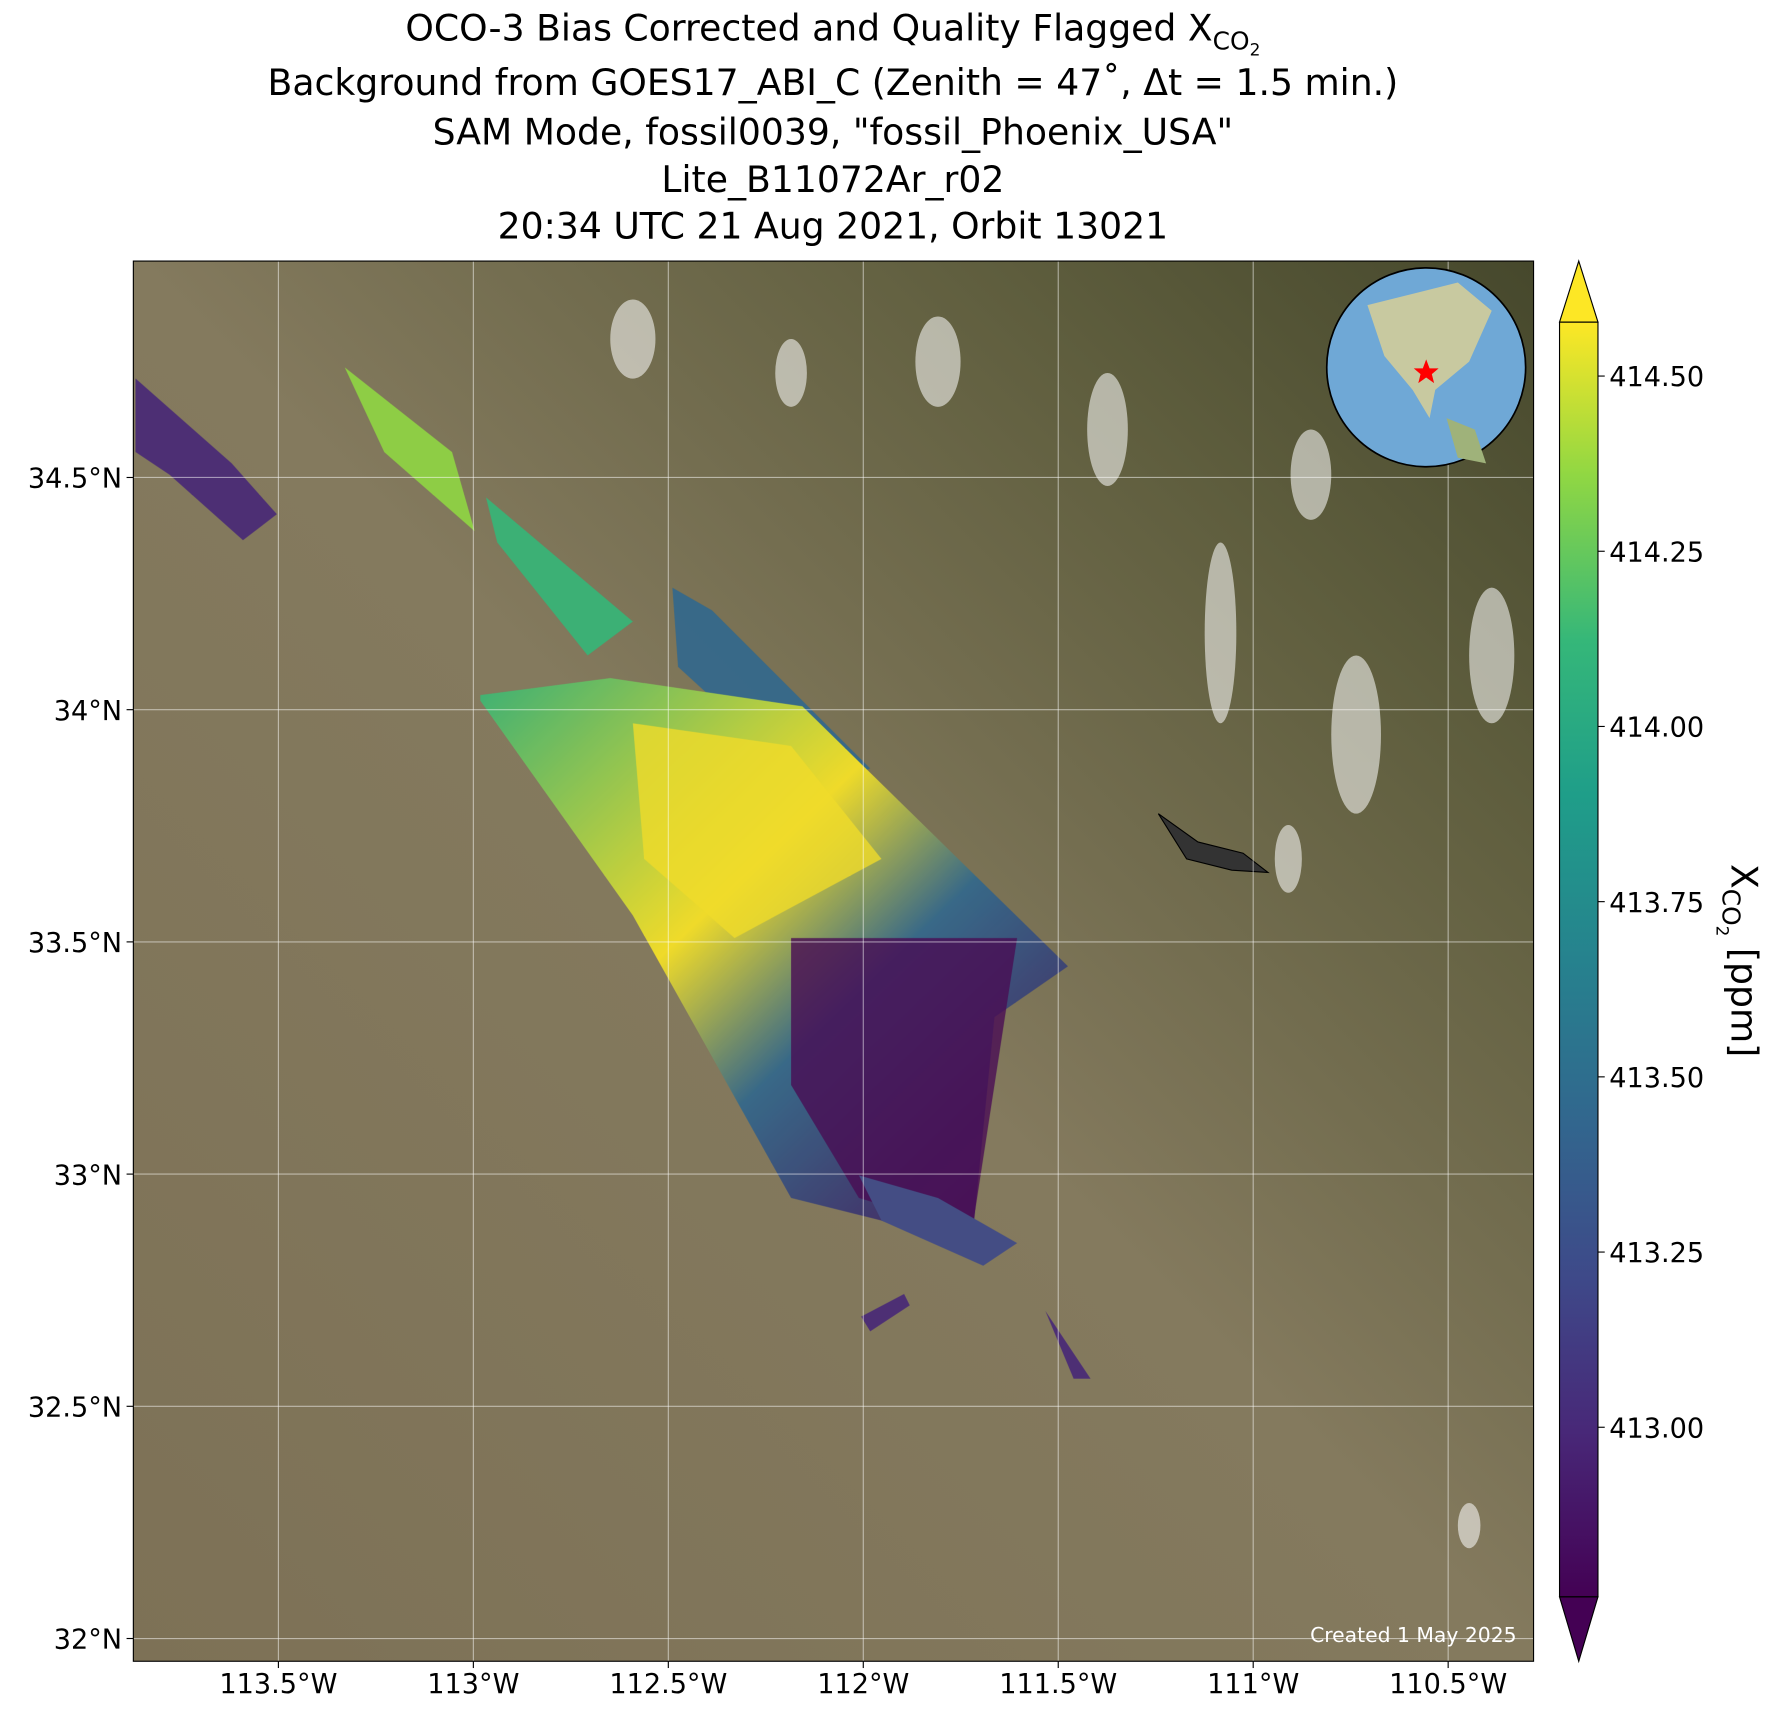  Describe the element at coordinates (1656, 1428) in the screenshot. I see `colorbar-tick-label: 413.00` at that location.